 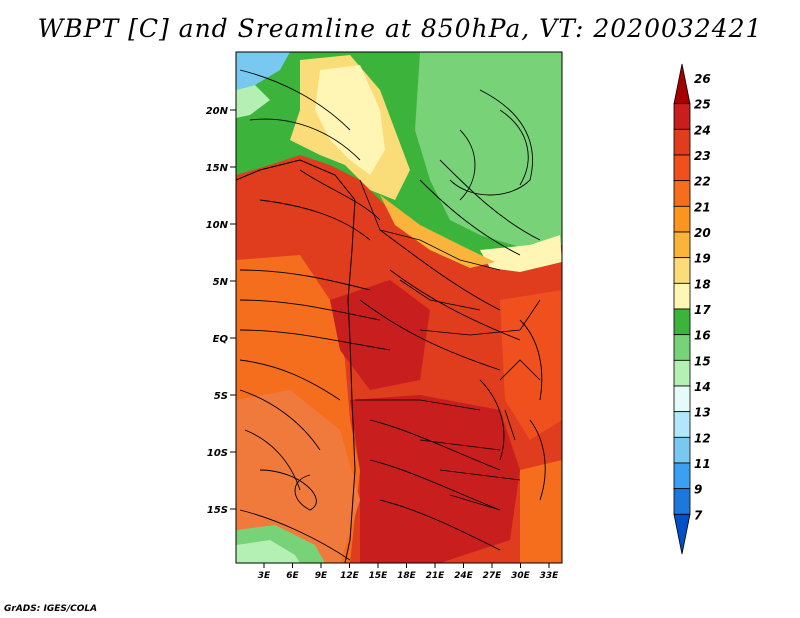 I want to click on wbpt-field-sahel-band, so click(x=521, y=253).